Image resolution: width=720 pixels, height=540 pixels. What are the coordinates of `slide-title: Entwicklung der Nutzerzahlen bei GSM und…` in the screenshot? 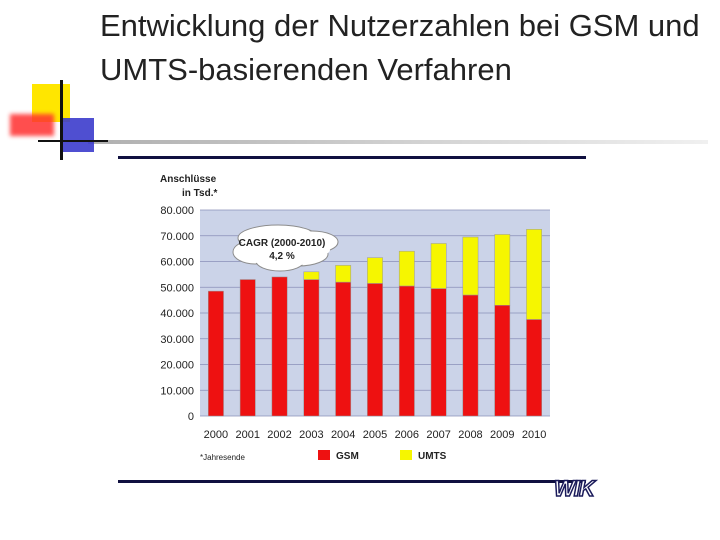 It's located at (400, 47).